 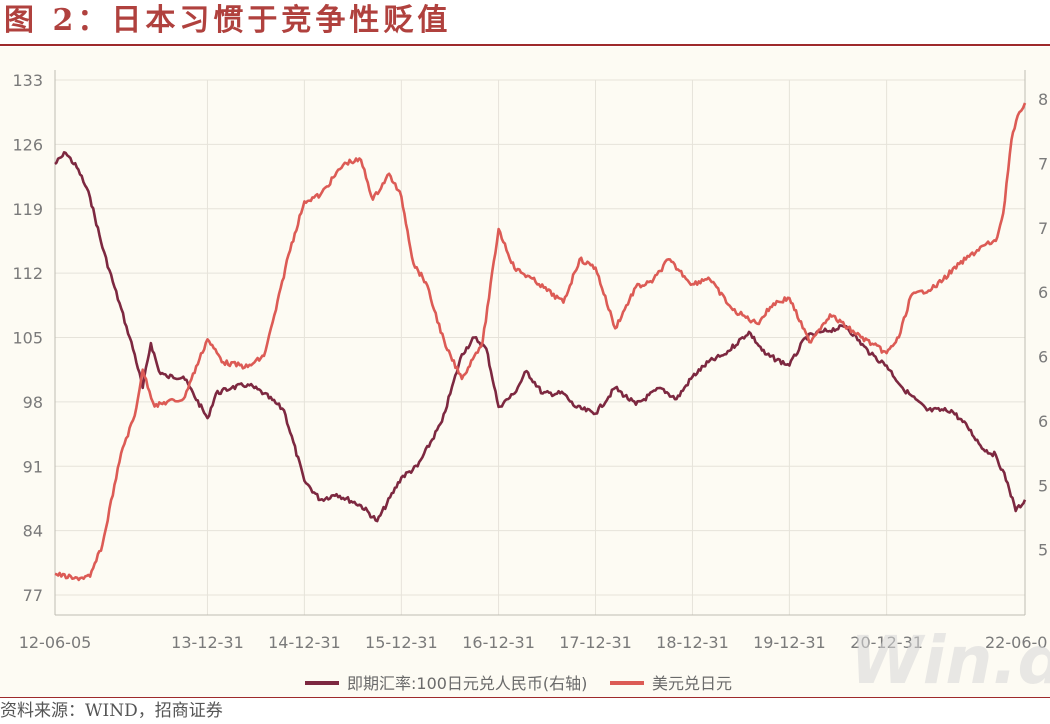 I want to click on y-left-tick-label: 126, so click(x=27, y=144).